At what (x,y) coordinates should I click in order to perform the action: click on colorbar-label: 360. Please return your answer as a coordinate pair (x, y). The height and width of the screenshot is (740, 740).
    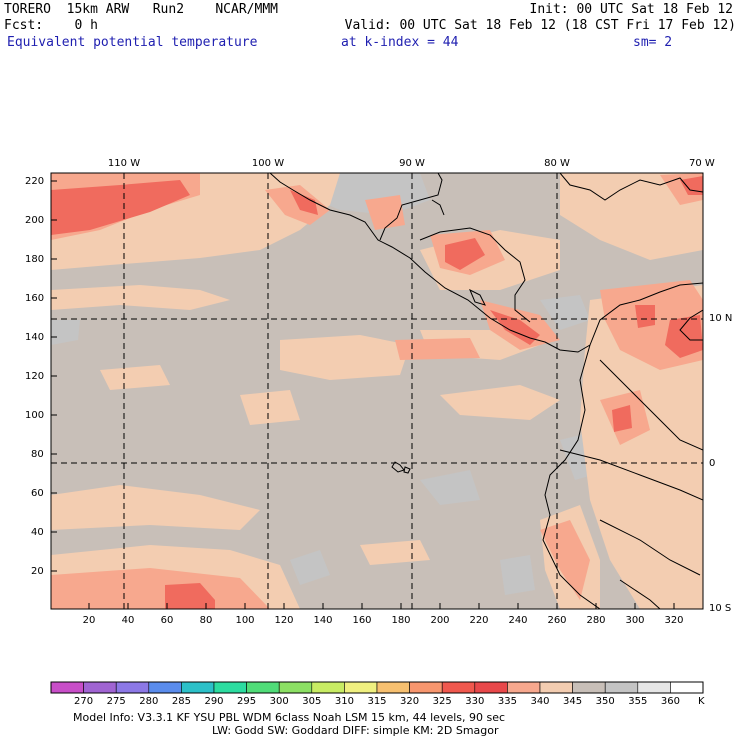
    Looking at the image, I should click on (670, 701).